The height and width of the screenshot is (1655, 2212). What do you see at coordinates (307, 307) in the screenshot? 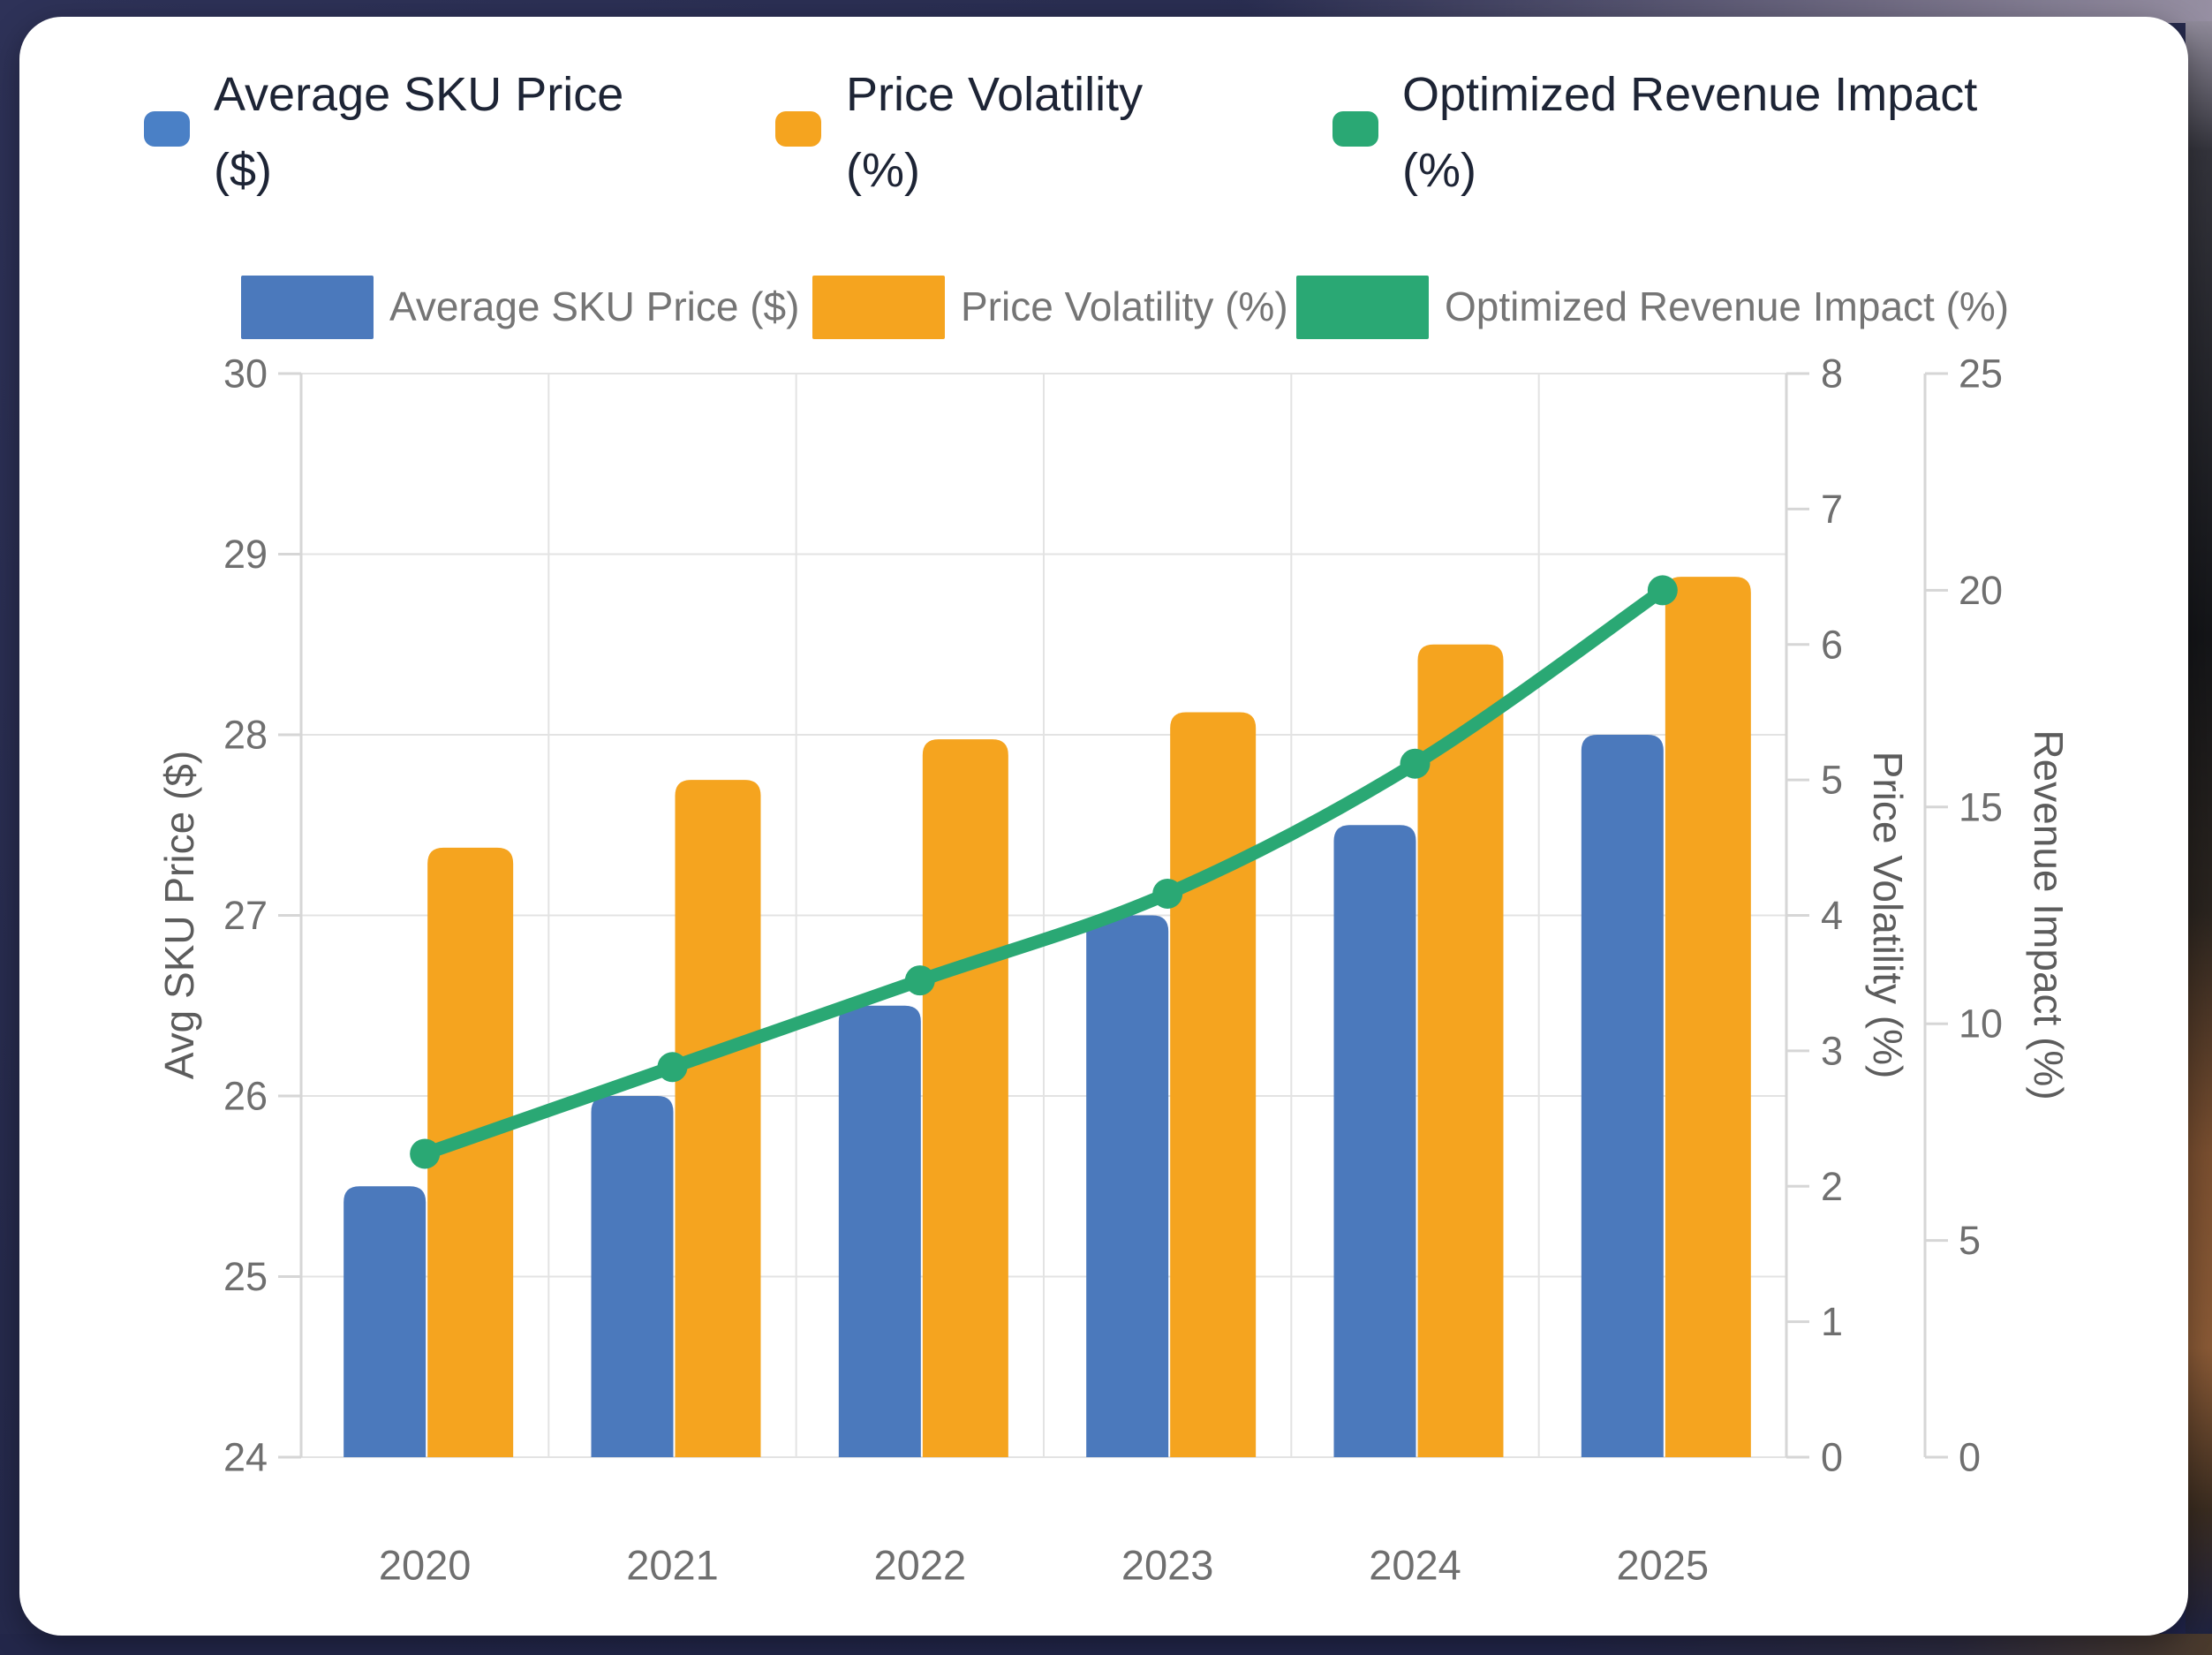
I see `chart-legend-swatch-blue-icon` at bounding box center [307, 307].